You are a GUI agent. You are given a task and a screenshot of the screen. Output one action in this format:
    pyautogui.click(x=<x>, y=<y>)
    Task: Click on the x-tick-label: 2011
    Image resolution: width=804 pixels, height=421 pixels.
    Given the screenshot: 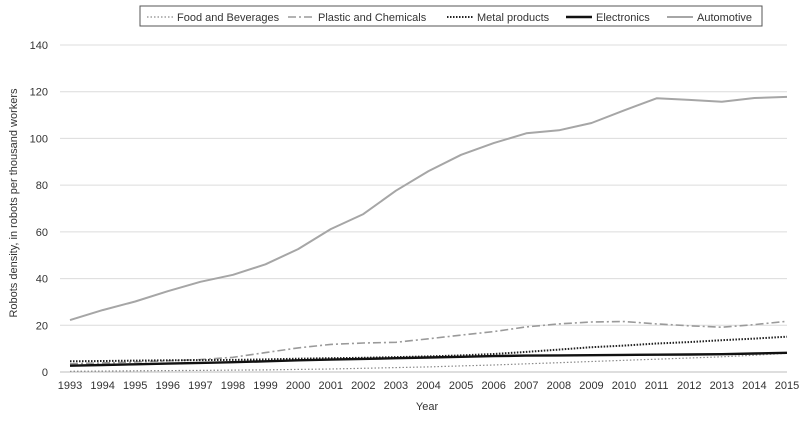 What is the action you would take?
    pyautogui.click(x=657, y=386)
    